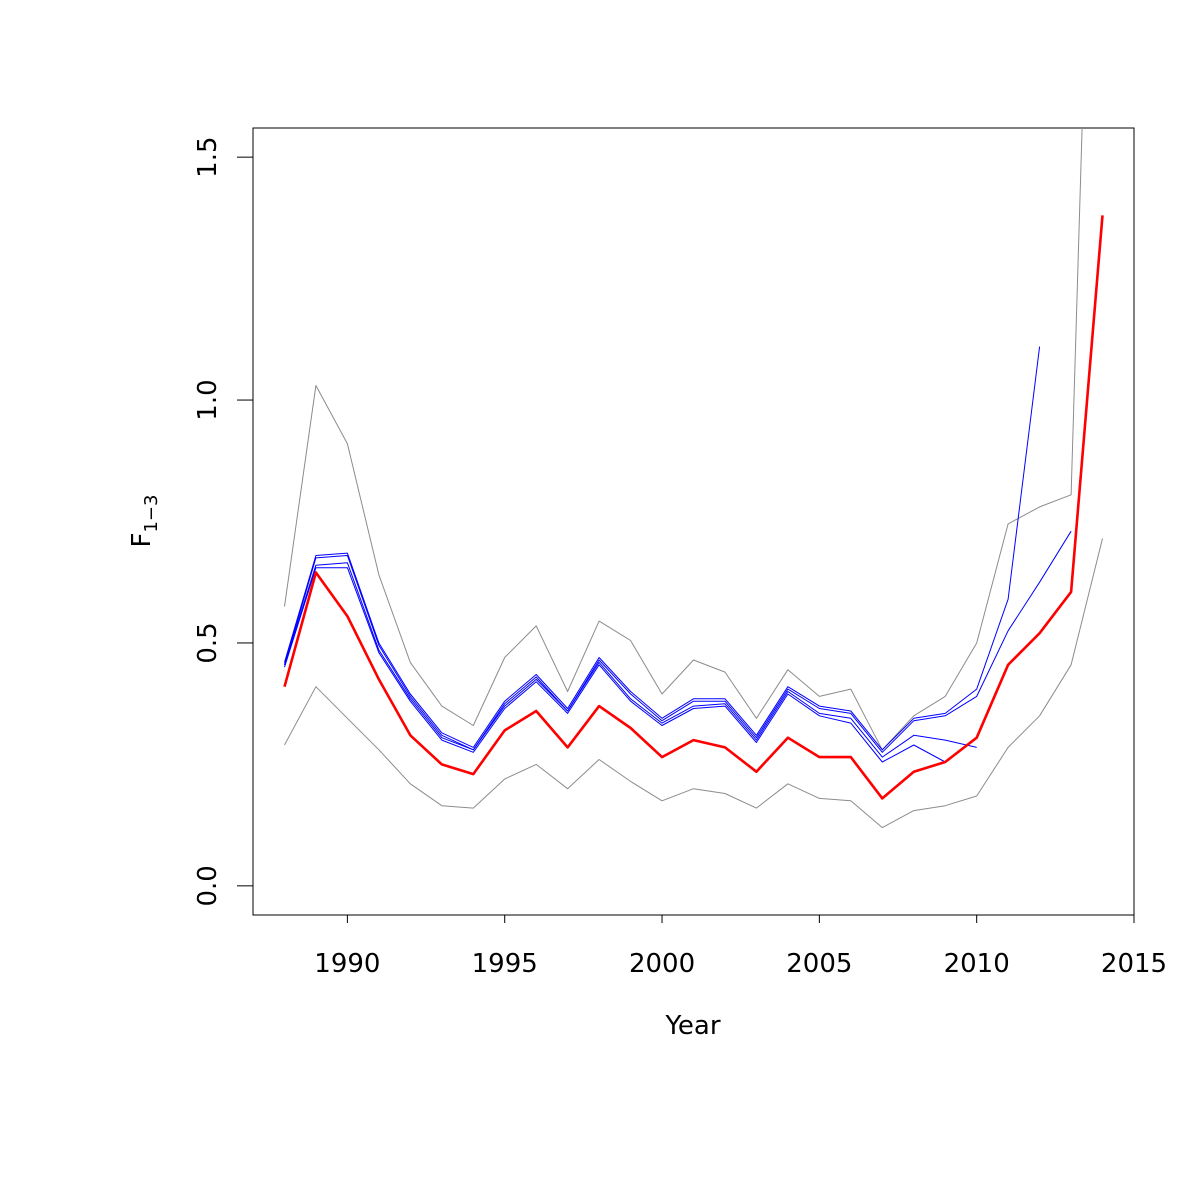 This screenshot has height=1200, width=1200. Describe the element at coordinates (208, 399) in the screenshot. I see `y-tick-label: 1.0` at that location.